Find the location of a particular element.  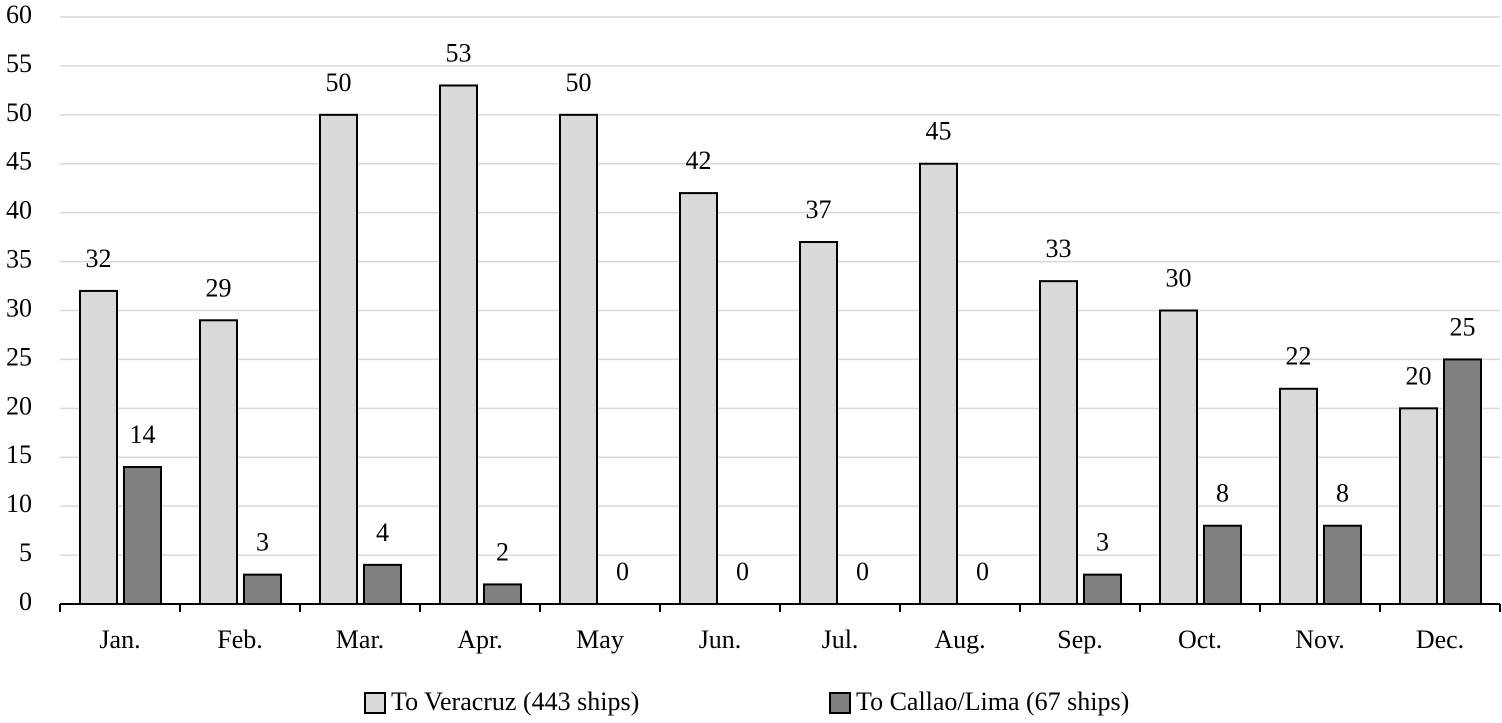

x-tick-label: Jan. is located at coordinates (119, 639).